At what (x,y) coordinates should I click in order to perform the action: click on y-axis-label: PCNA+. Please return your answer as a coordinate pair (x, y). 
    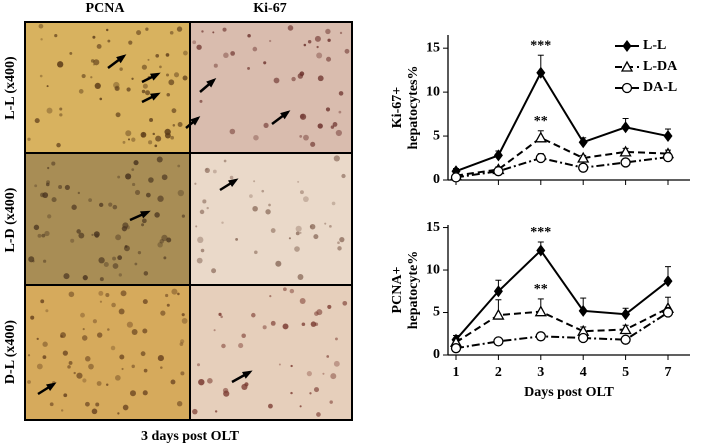
    Looking at the image, I should click on (397, 290).